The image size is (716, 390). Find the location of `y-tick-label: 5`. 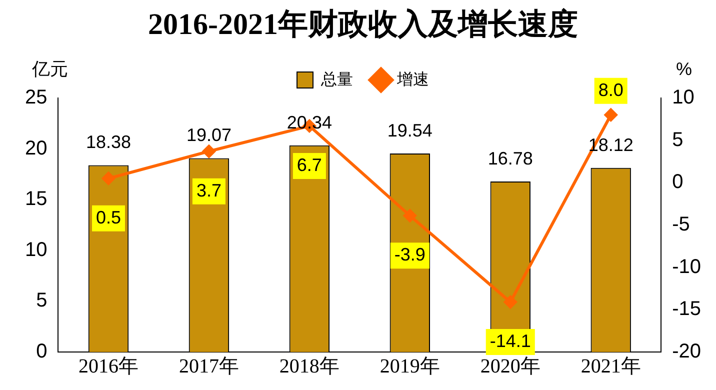

y-tick-label: 5 is located at coordinates (42, 301).